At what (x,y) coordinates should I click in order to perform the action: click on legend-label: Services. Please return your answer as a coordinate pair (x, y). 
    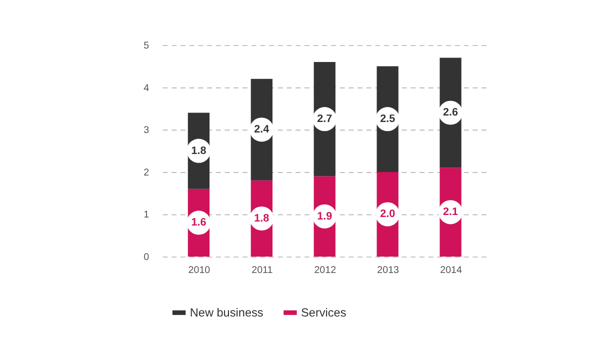
    Looking at the image, I should click on (323, 313).